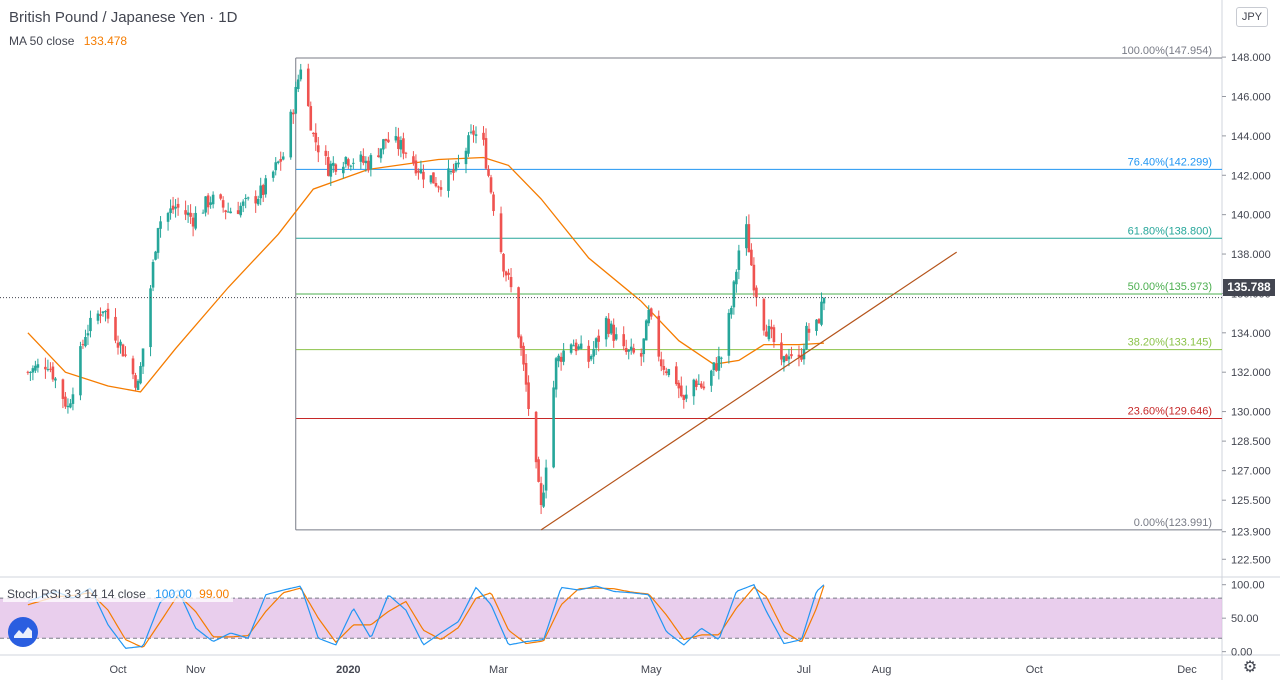  Describe the element at coordinates (1250, 667) in the screenshot. I see `gear-icon: ⚙` at that location.